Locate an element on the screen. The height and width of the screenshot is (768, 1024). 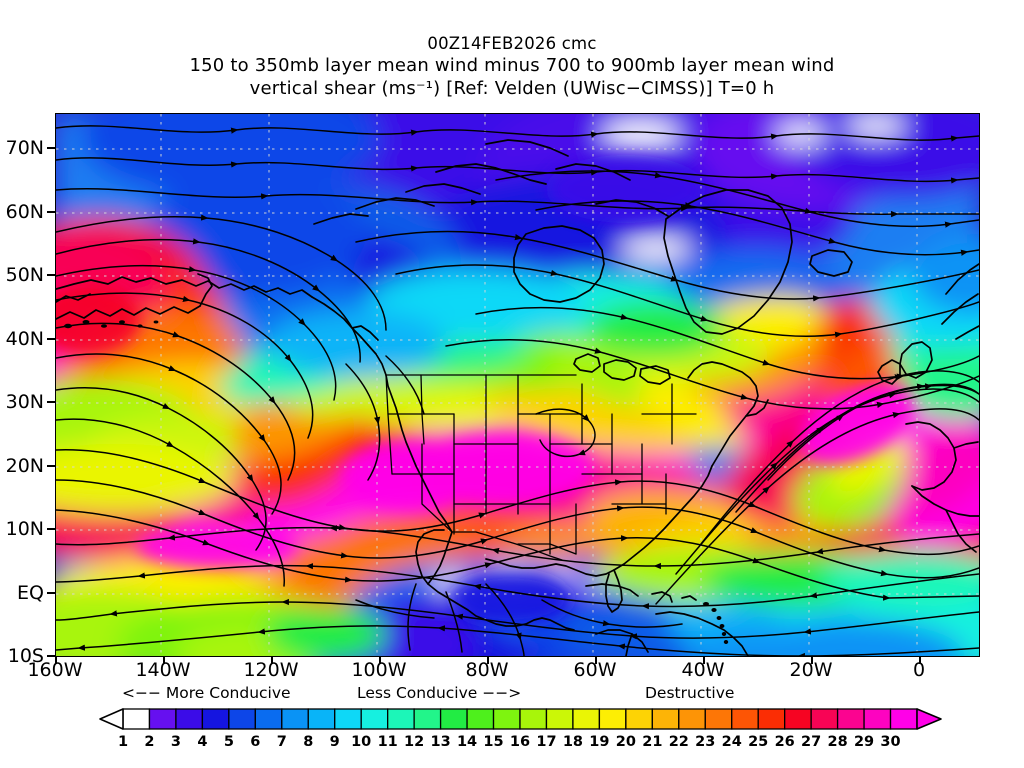
colorbar-tick-22: 22 is located at coordinates (678, 742).